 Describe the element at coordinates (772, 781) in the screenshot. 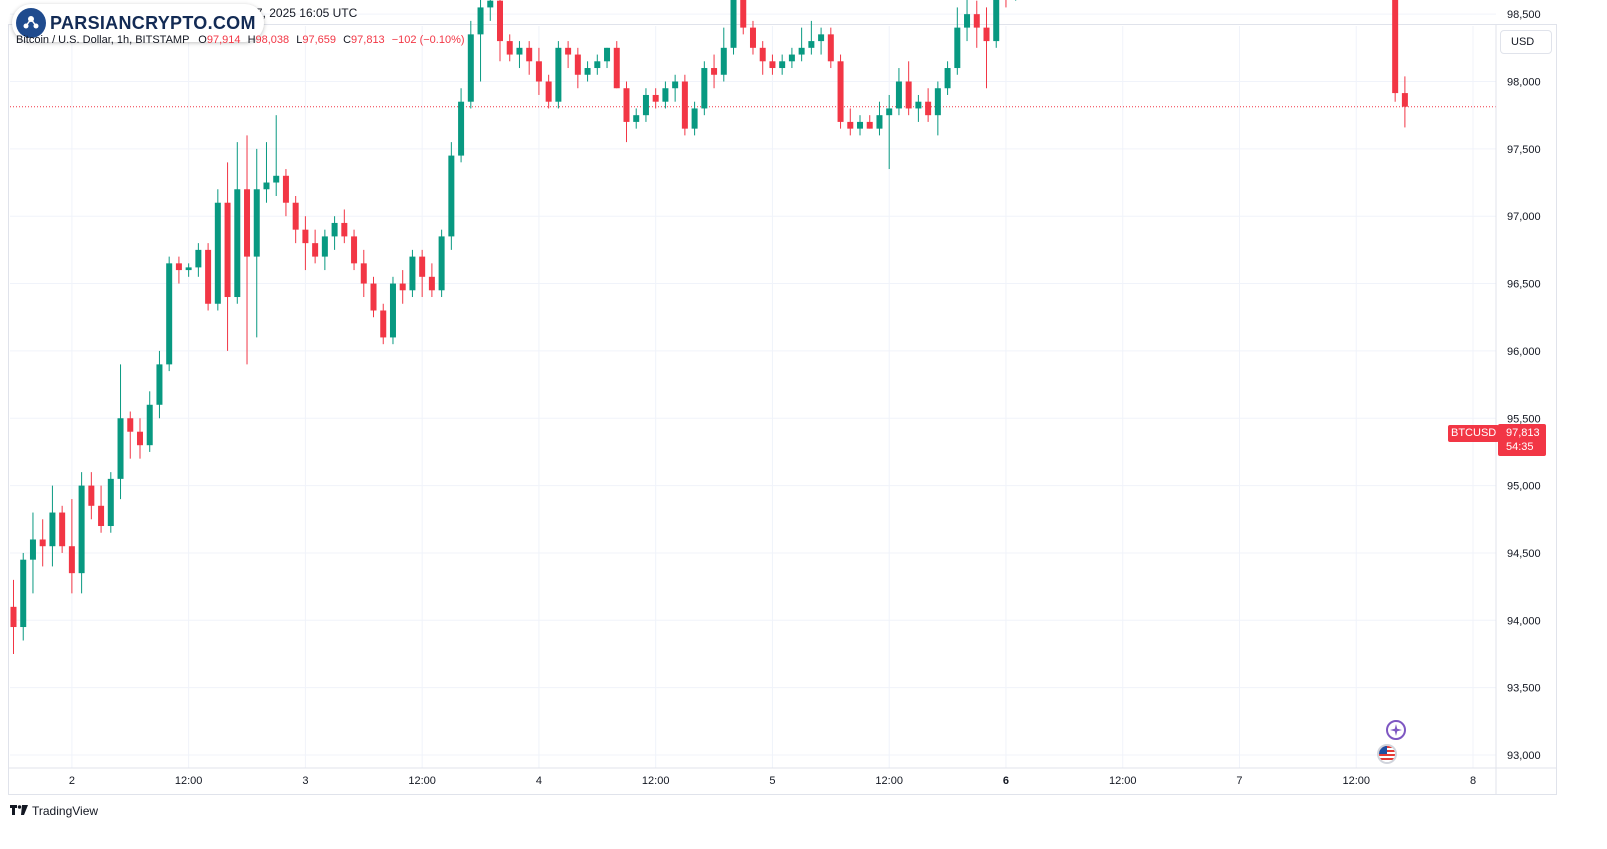

I see `x-tick-label: 5` at that location.